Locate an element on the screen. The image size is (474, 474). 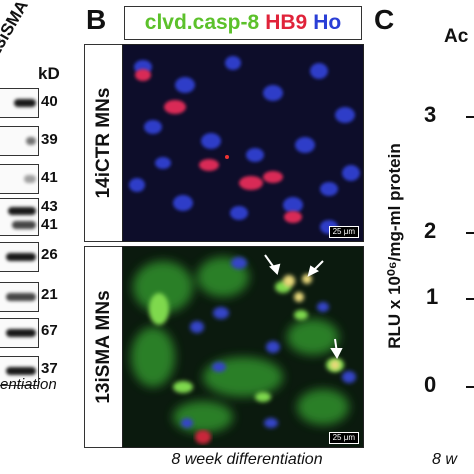
stain-legend: clvd.casp-8 HB9 Ho is located at coordinates (243, 23).